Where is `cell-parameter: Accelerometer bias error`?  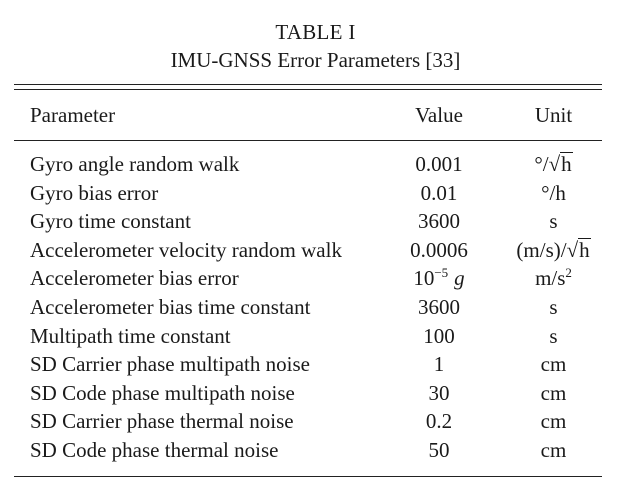 cell-parameter: Accelerometer bias error is located at coordinates (134, 278).